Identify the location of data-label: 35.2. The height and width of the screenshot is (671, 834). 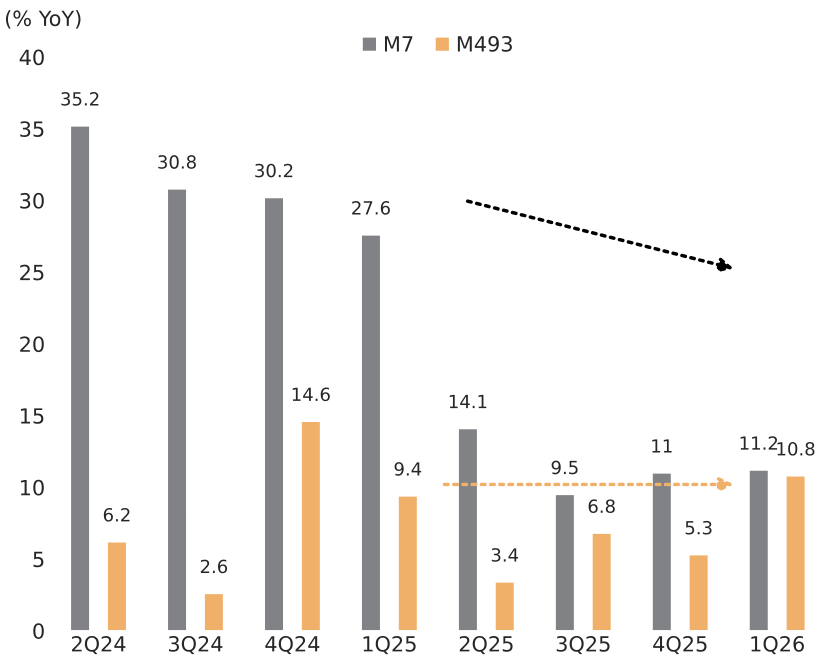
(79, 99).